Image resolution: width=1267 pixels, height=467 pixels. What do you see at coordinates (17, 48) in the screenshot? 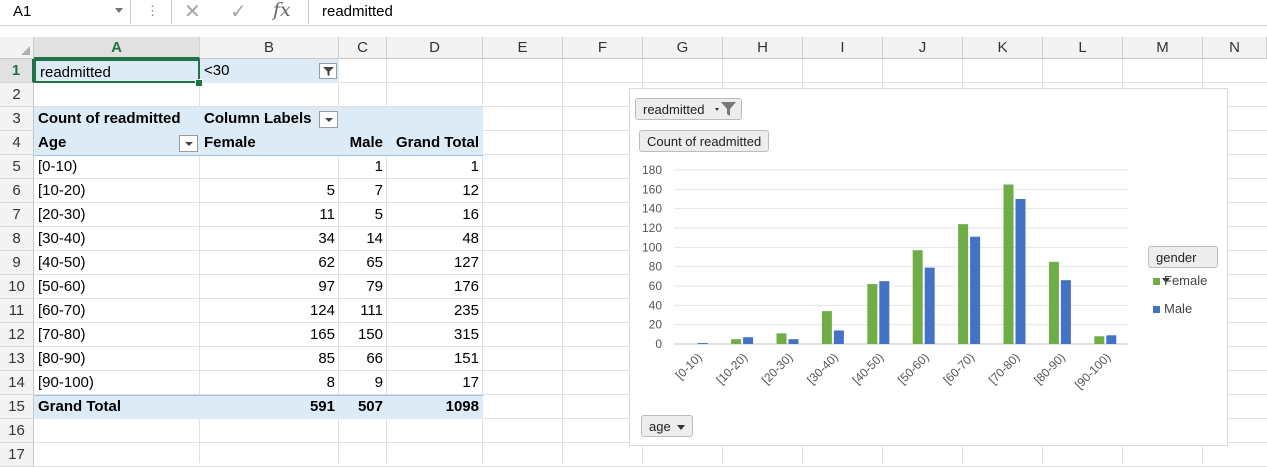
I see `select-all-corner` at bounding box center [17, 48].